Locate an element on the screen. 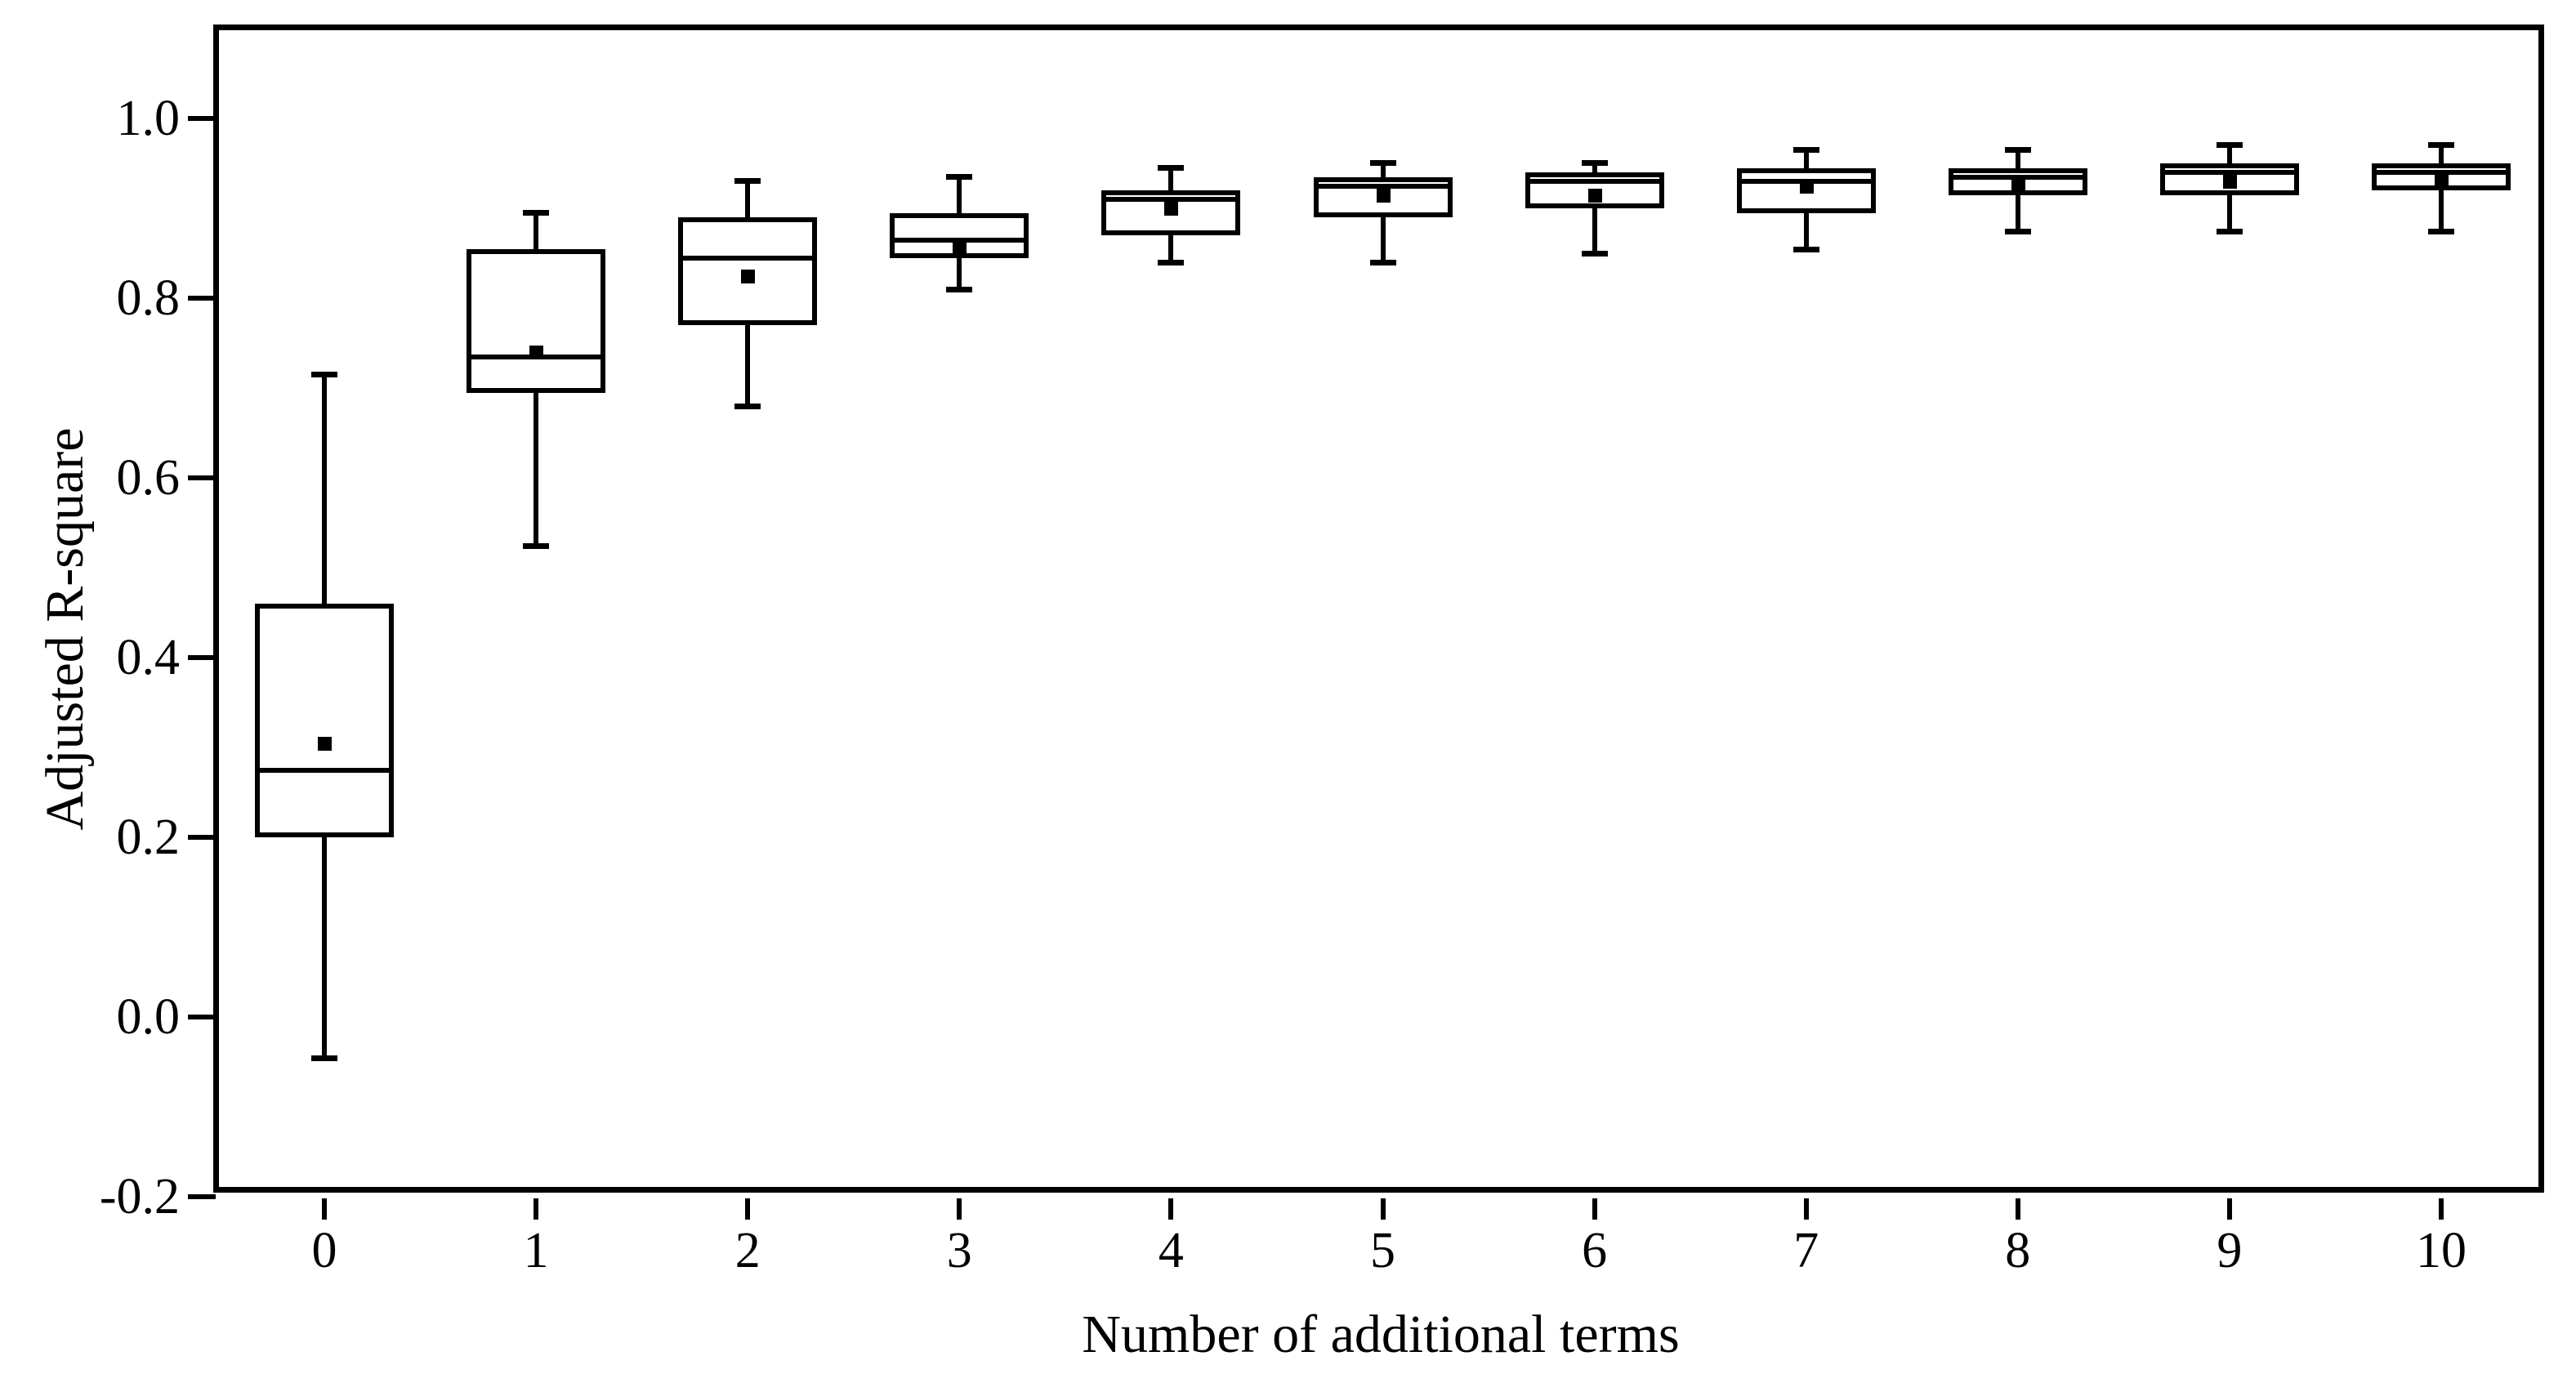  y-axis-tick-label: 0.4 is located at coordinates (149, 657).